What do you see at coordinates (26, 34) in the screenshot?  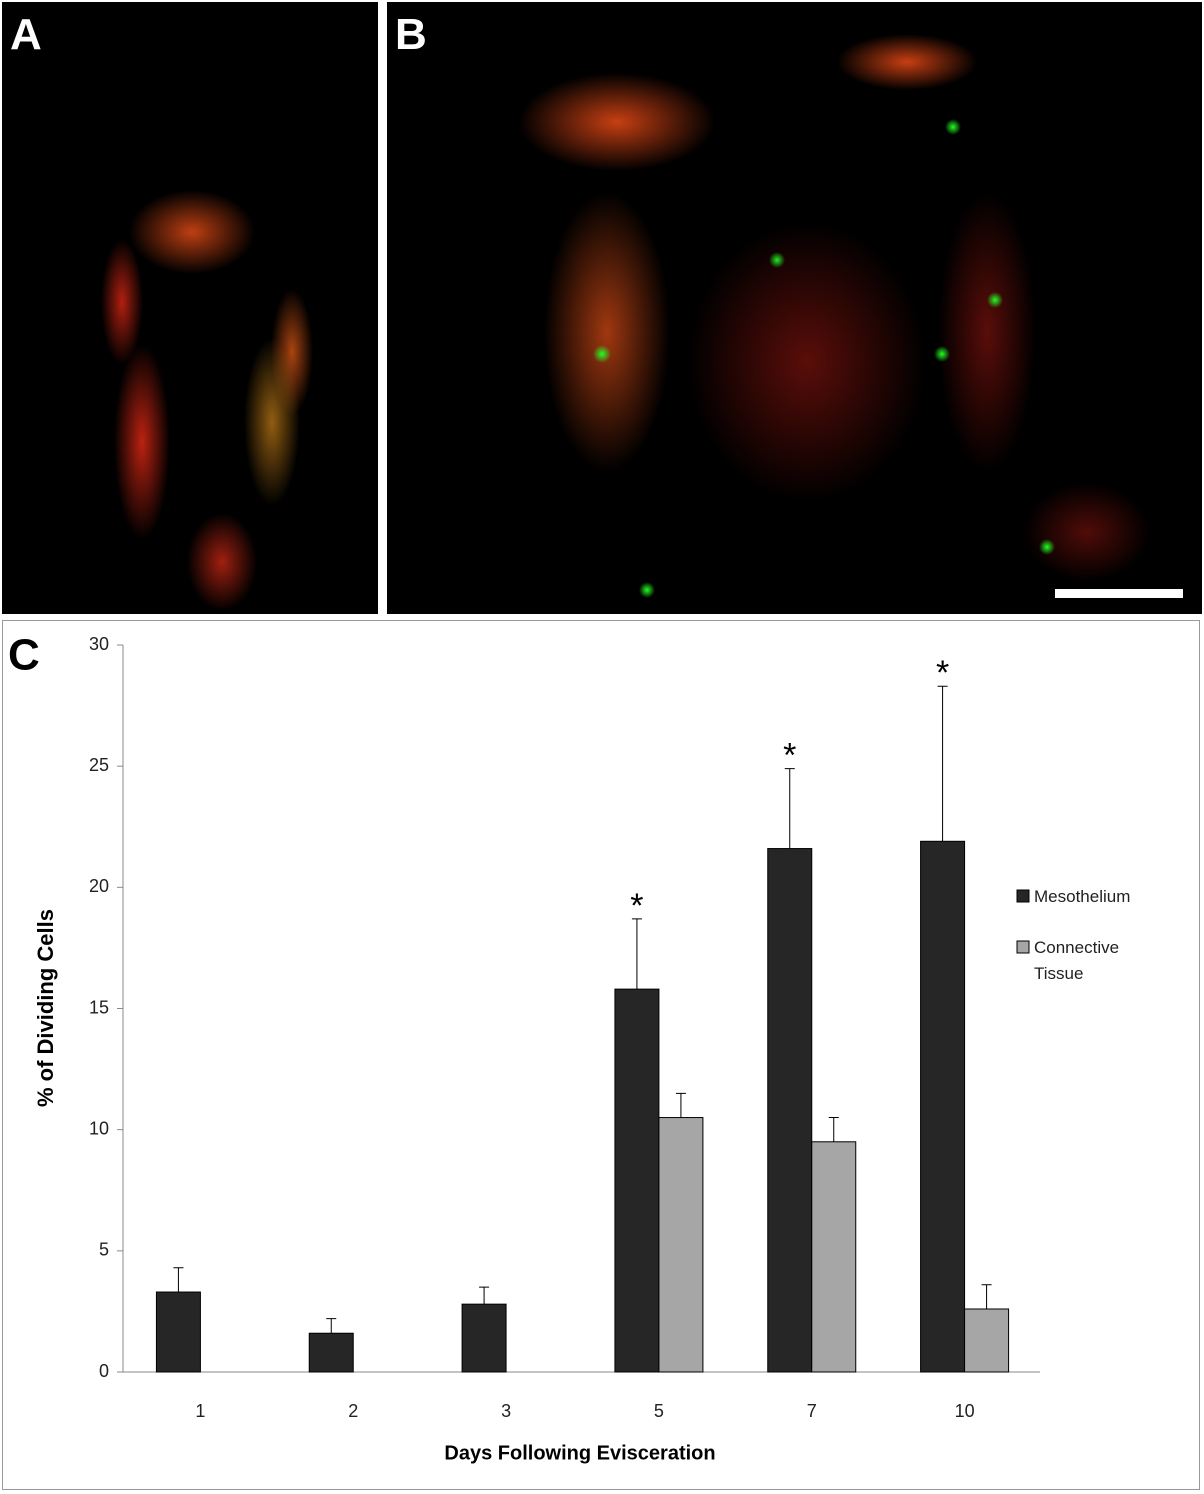 I see `panel-label: A` at bounding box center [26, 34].